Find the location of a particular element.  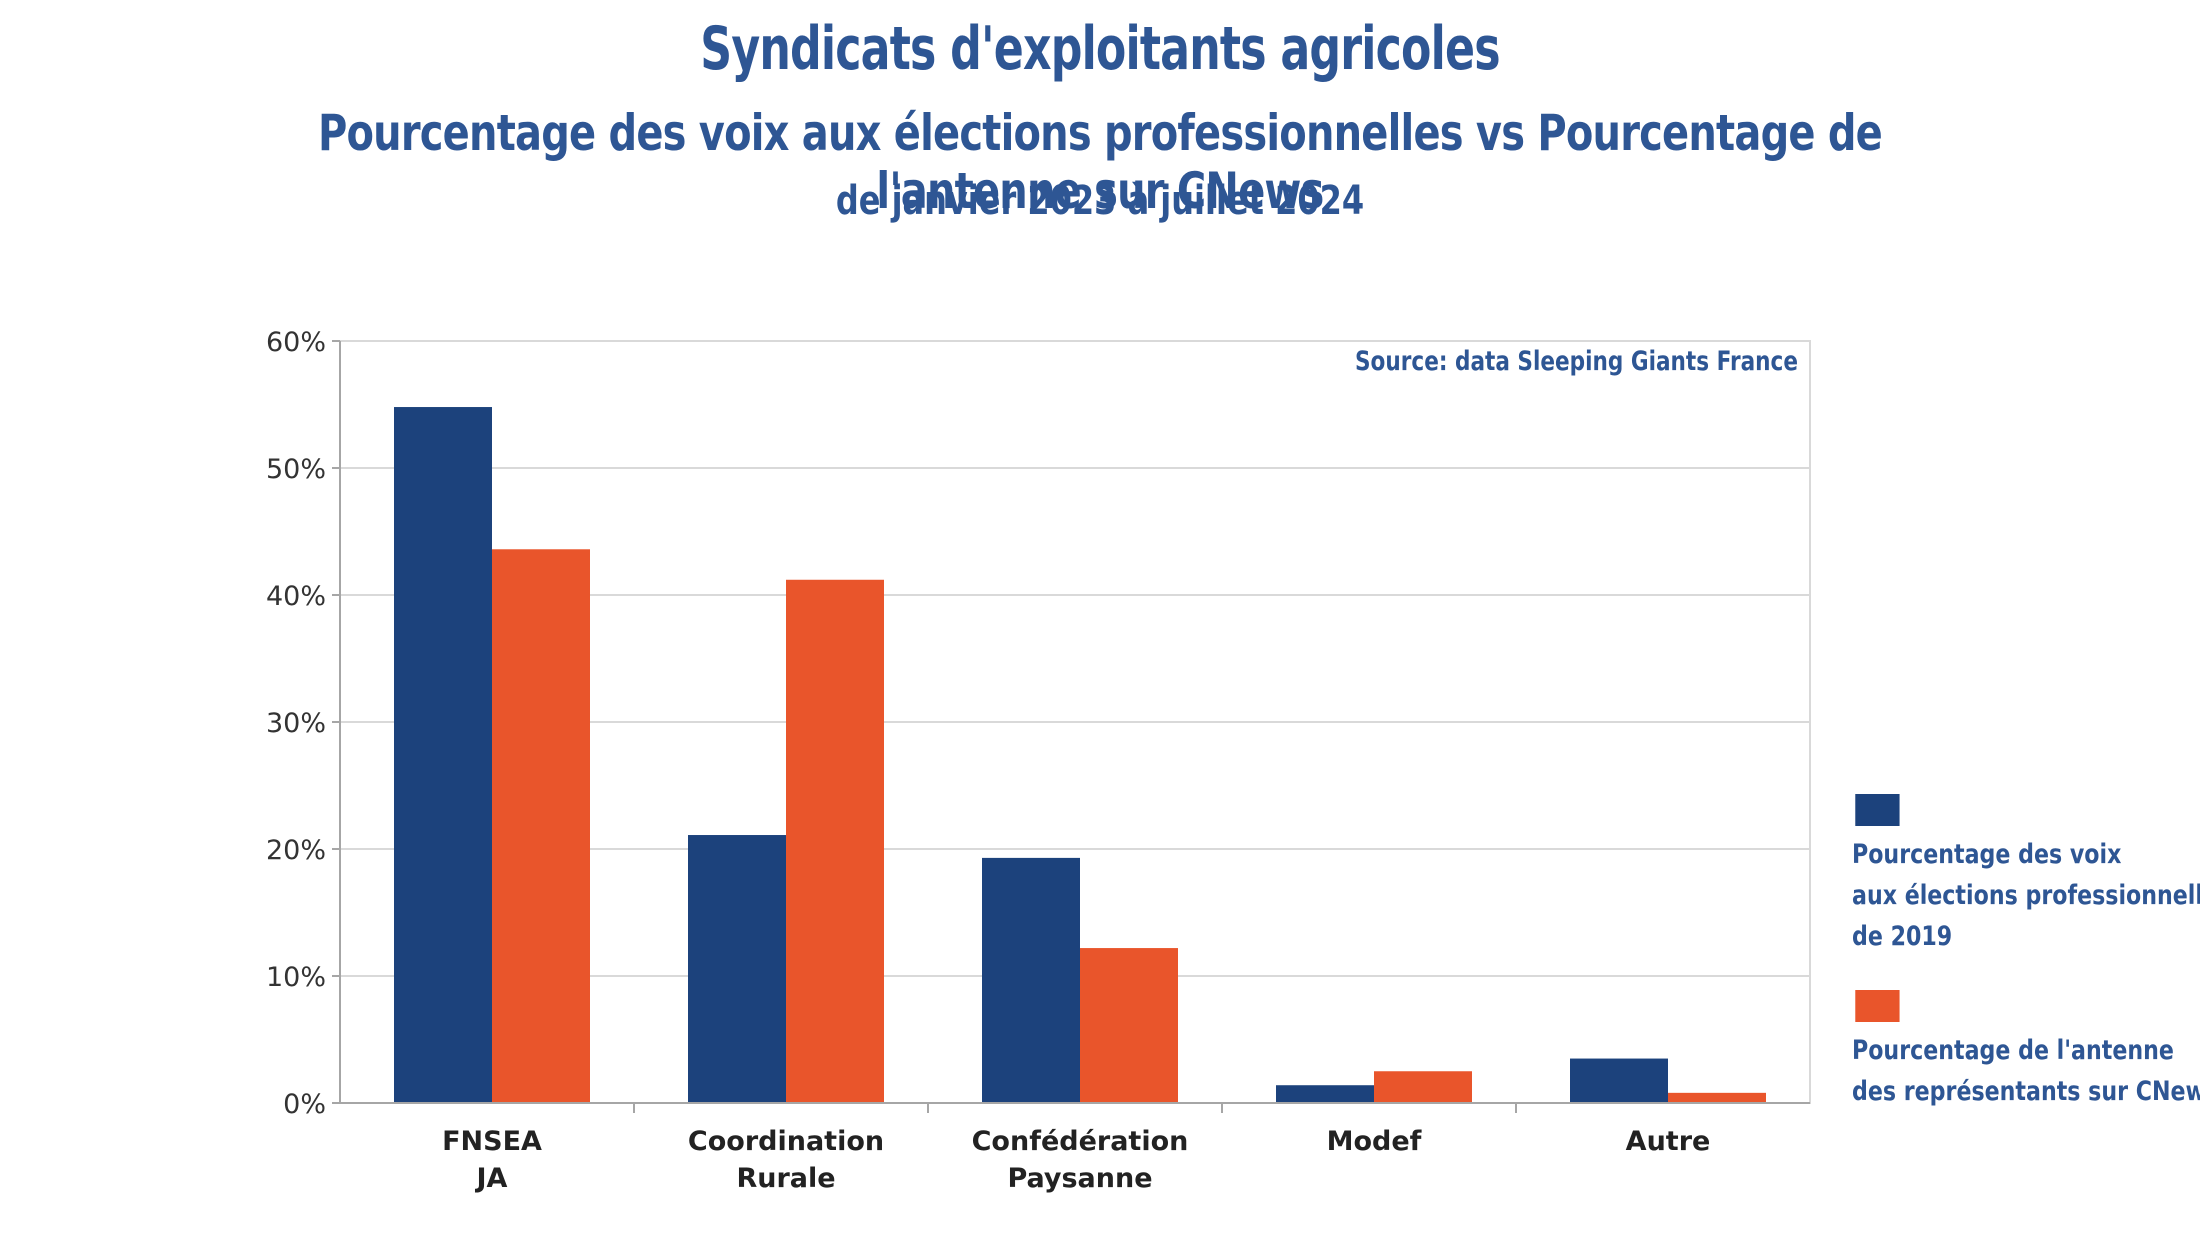

x-tick-label: Autre is located at coordinates (1668, 1141).